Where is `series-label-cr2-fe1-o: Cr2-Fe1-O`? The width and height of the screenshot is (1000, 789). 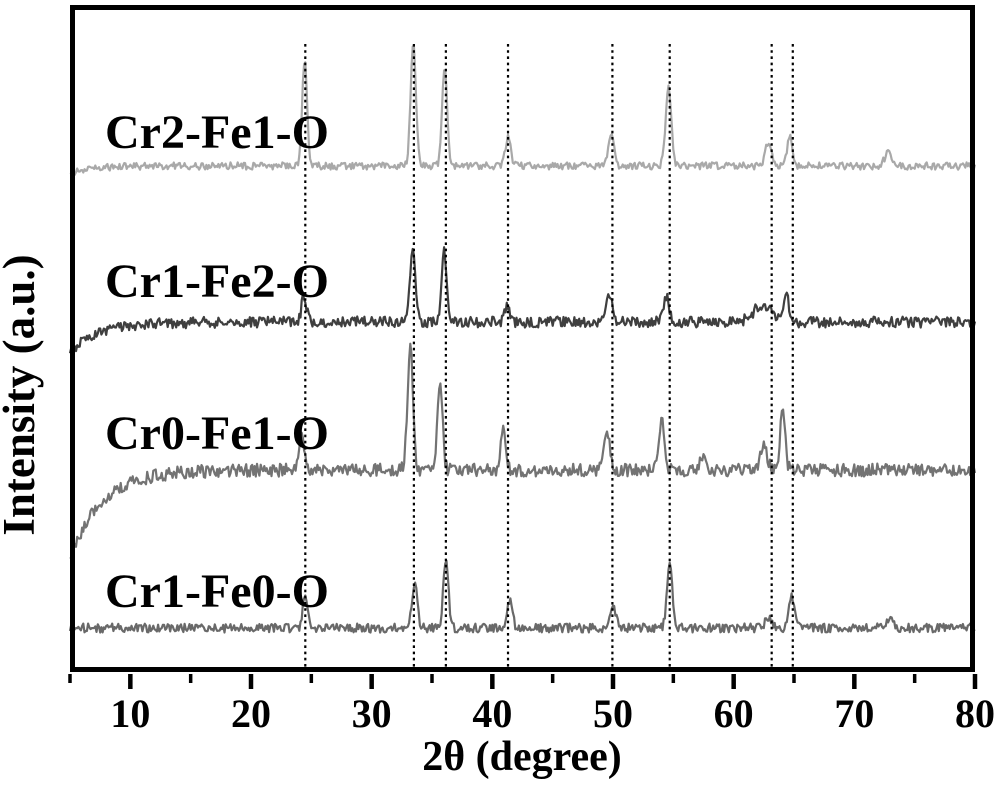 series-label-cr2-fe1-o: Cr2-Fe1-O is located at coordinates (217, 132).